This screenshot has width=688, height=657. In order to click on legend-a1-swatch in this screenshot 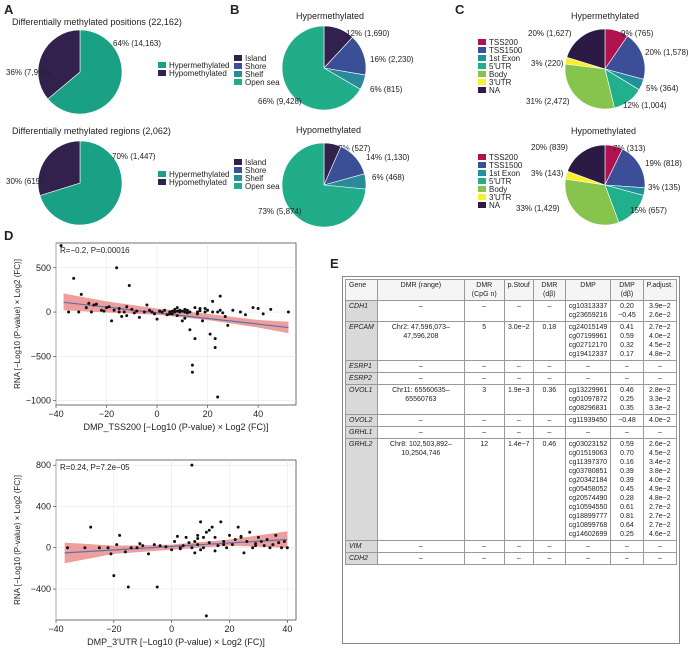, I will do `click(162, 73)`.